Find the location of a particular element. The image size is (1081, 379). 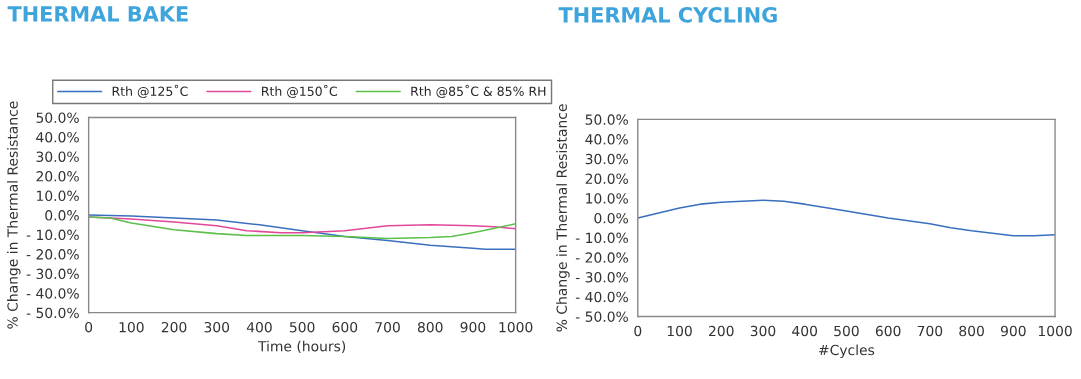

chart-title: THERMAL CYCLING is located at coordinates (667, 14).